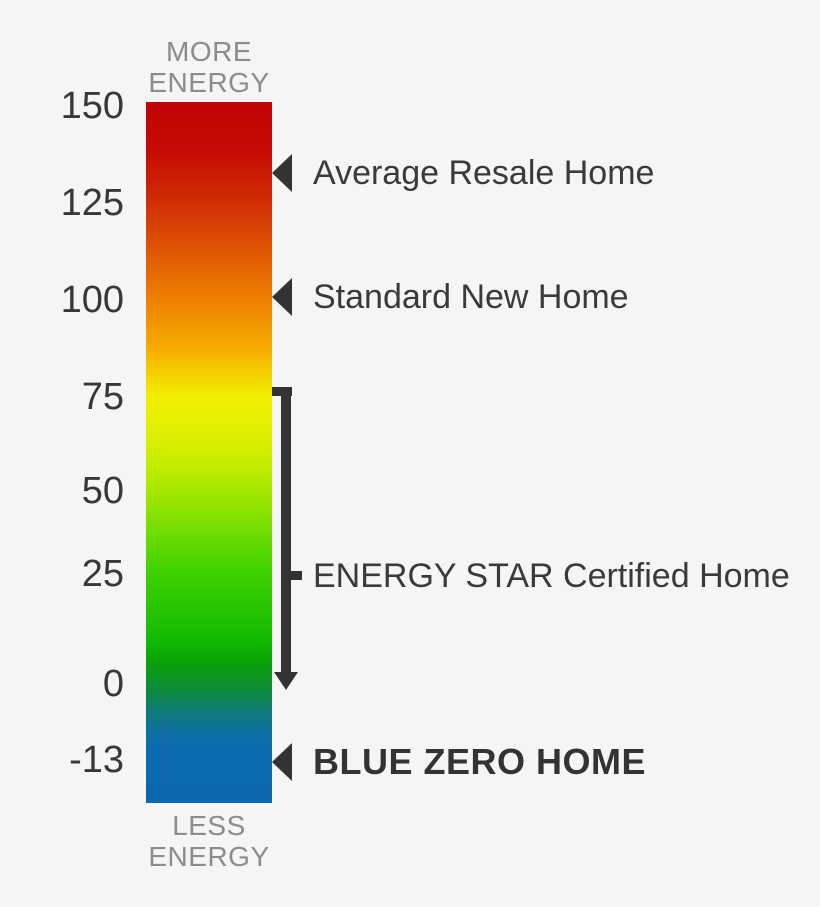 Image resolution: width=820 pixels, height=907 pixels. Describe the element at coordinates (96, 760) in the screenshot. I see `tick-minus-13: -13` at that location.